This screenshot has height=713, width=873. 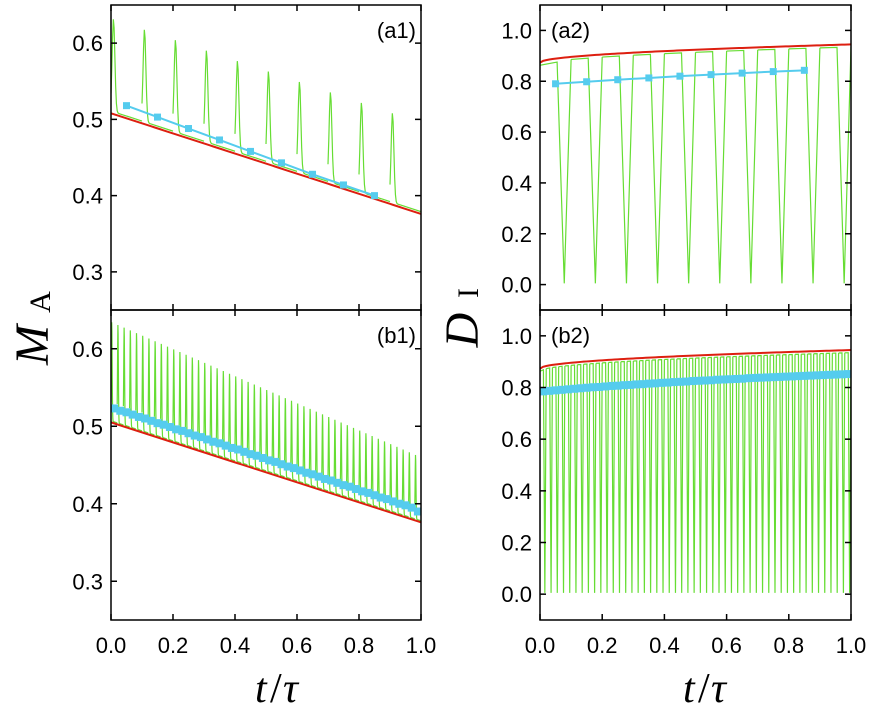 I want to click on trajectory-series-b1, so click(x=266, y=422).